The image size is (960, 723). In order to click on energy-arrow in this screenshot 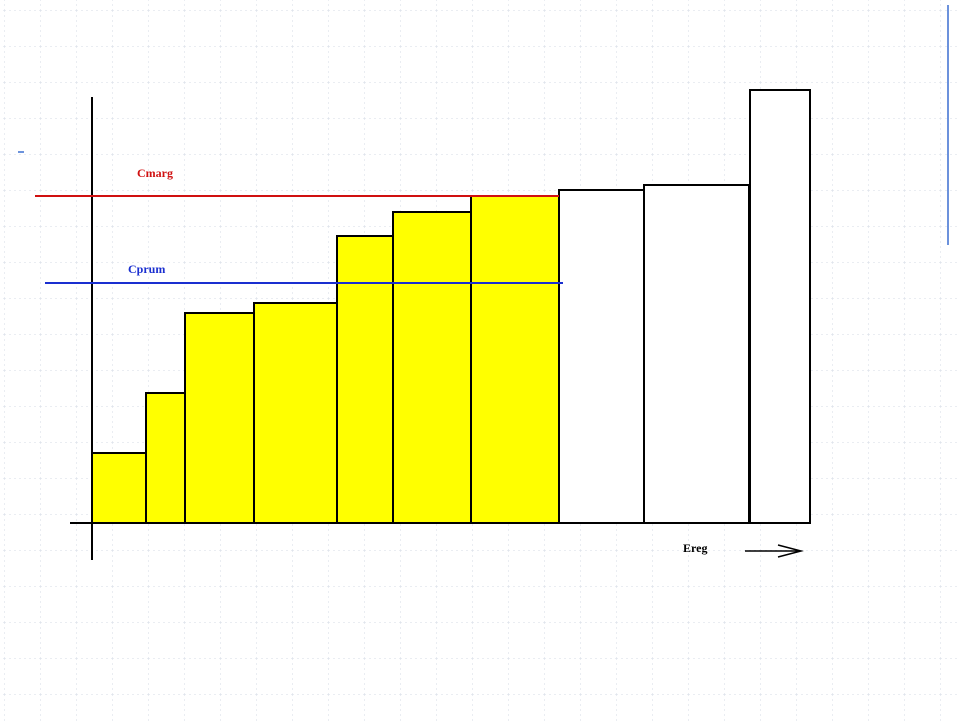, I will do `click(774, 551)`.